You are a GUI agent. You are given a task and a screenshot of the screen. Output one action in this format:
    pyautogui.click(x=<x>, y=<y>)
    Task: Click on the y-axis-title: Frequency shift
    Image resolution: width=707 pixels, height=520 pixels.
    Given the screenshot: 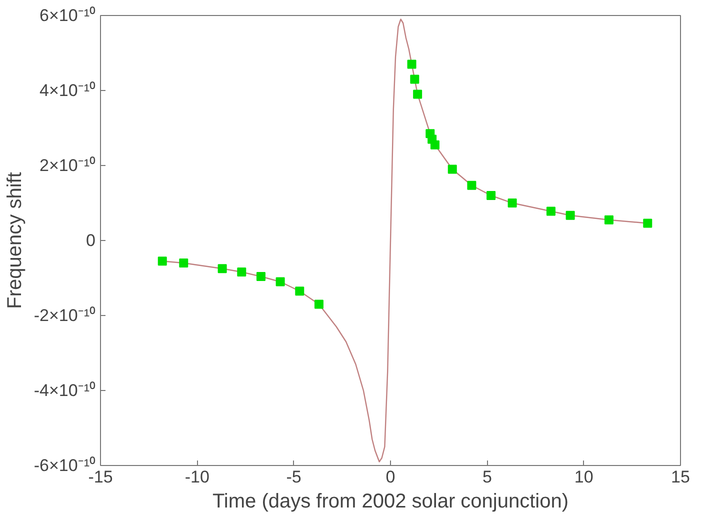 What is the action you would take?
    pyautogui.click(x=15, y=240)
    